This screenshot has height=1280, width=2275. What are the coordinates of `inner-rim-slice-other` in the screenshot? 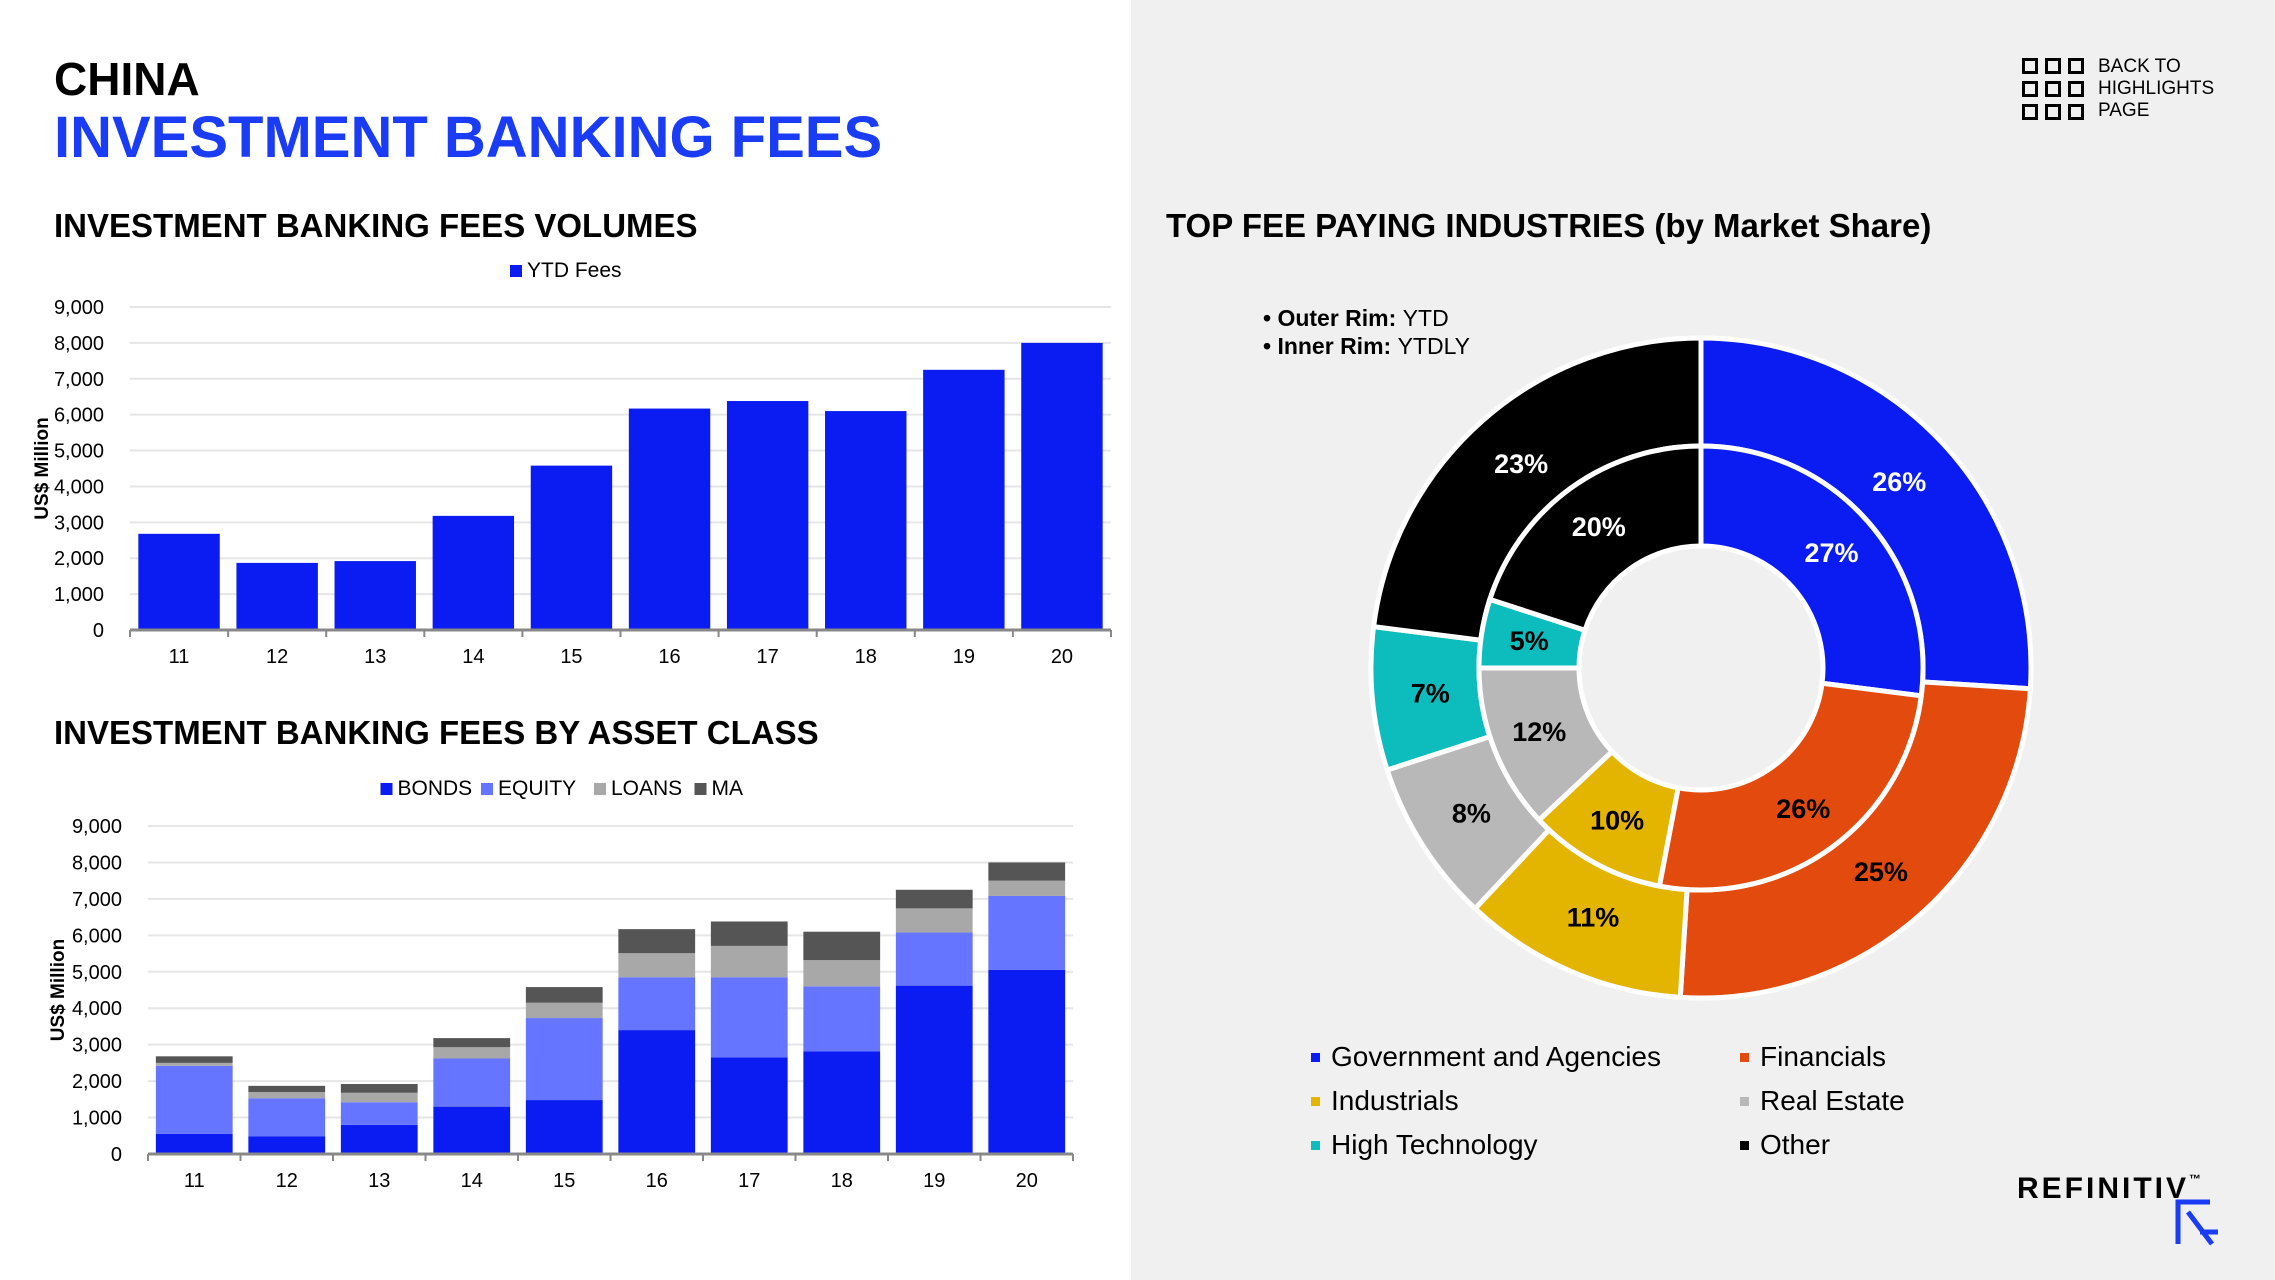 It's located at (1595, 538).